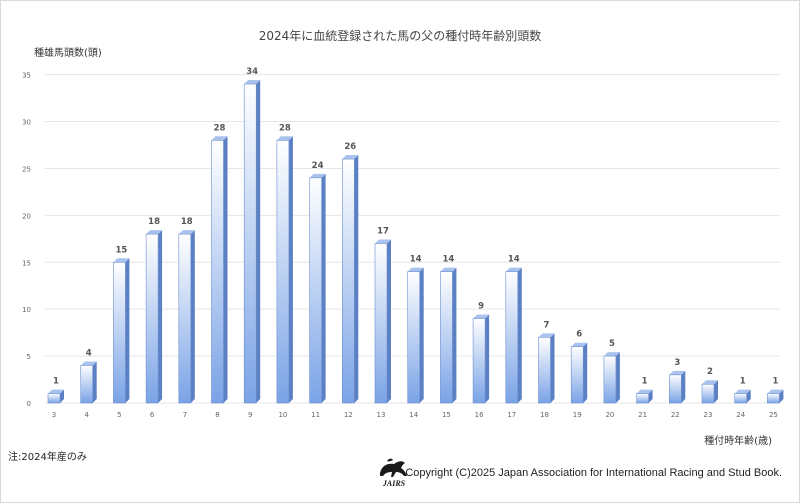  I want to click on x-tick-label: 22, so click(675, 415).